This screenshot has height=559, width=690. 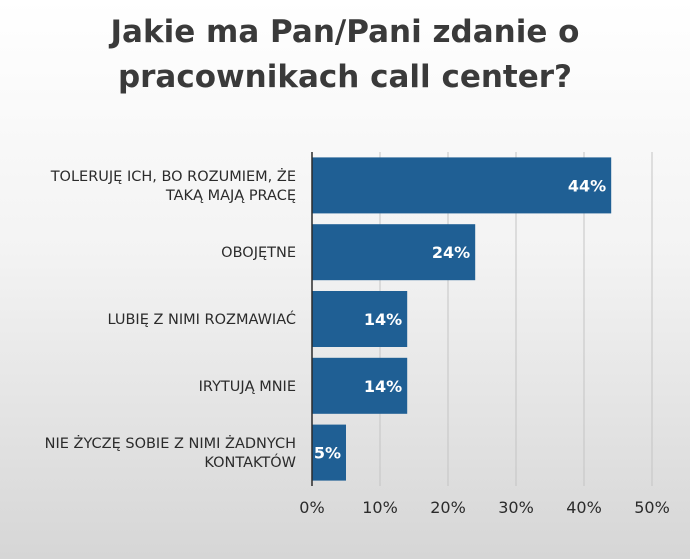 I want to click on tick-labels: 0% 10% 20% 30% 40% 50%, so click(x=484, y=507).